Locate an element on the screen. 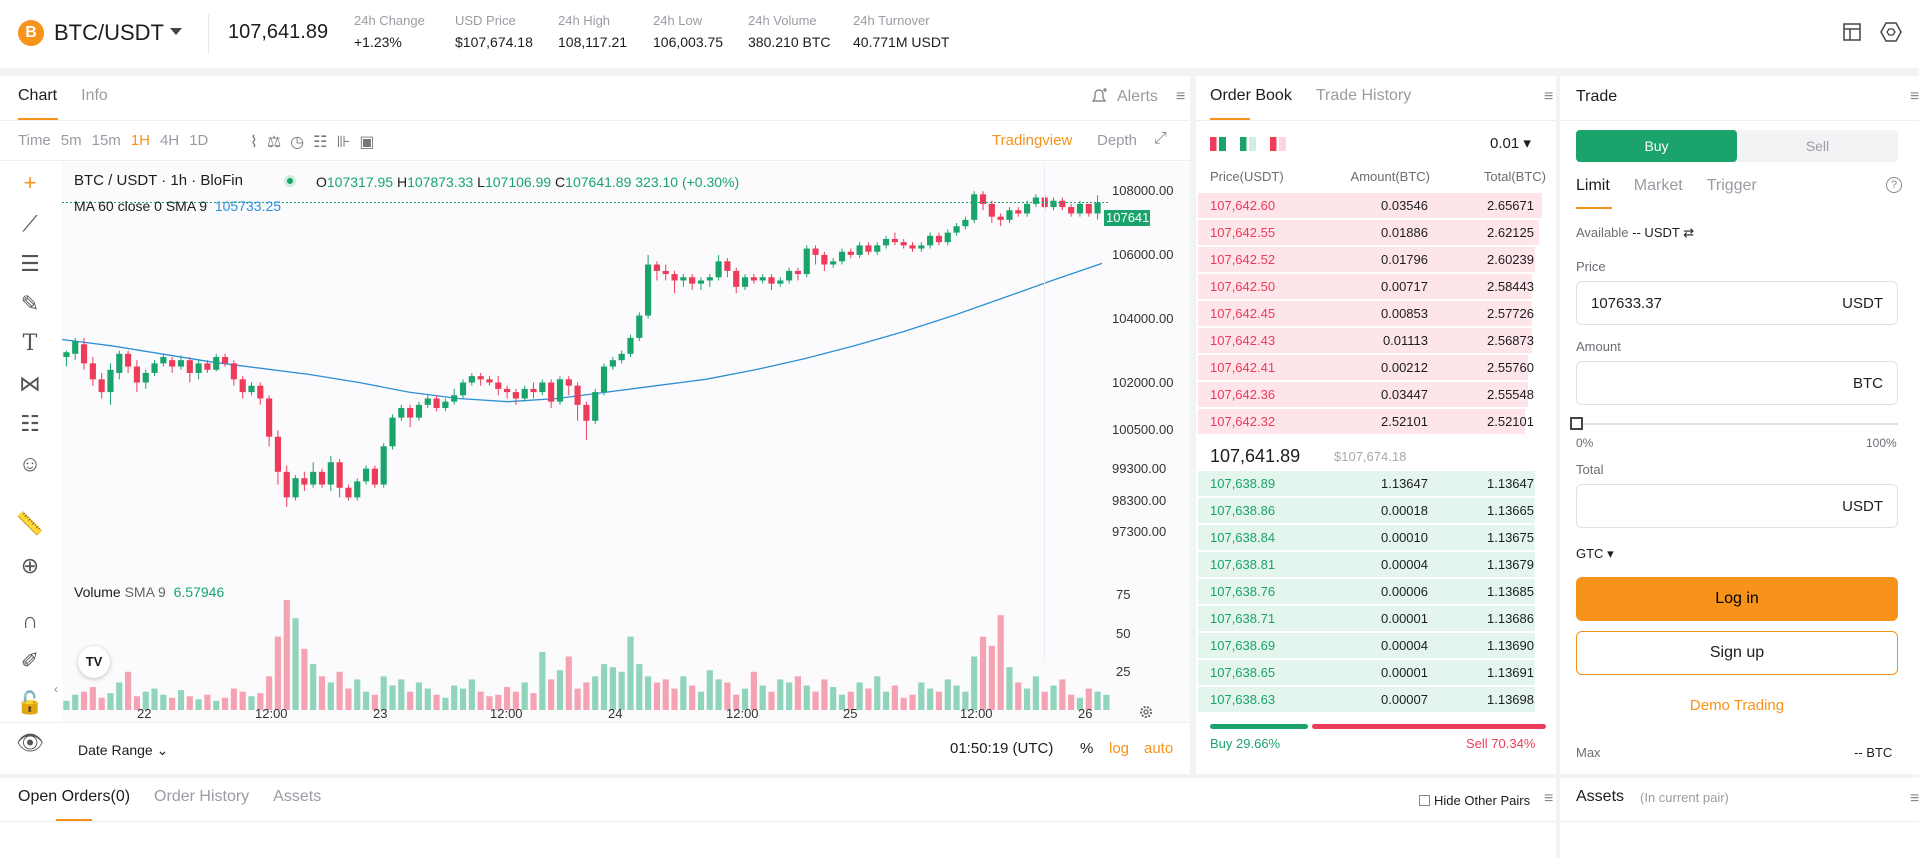 Image resolution: width=1919 pixels, height=858 pixels. ask-row: 107,642.55 0.01886 2.62125 is located at coordinates (1370, 232).